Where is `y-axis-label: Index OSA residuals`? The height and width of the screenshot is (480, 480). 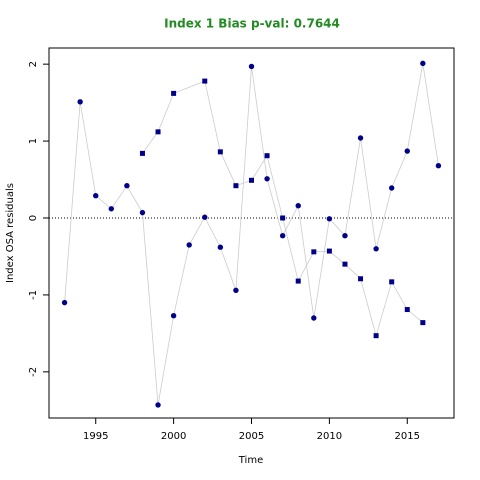
y-axis-label: Index OSA residuals is located at coordinates (10, 233).